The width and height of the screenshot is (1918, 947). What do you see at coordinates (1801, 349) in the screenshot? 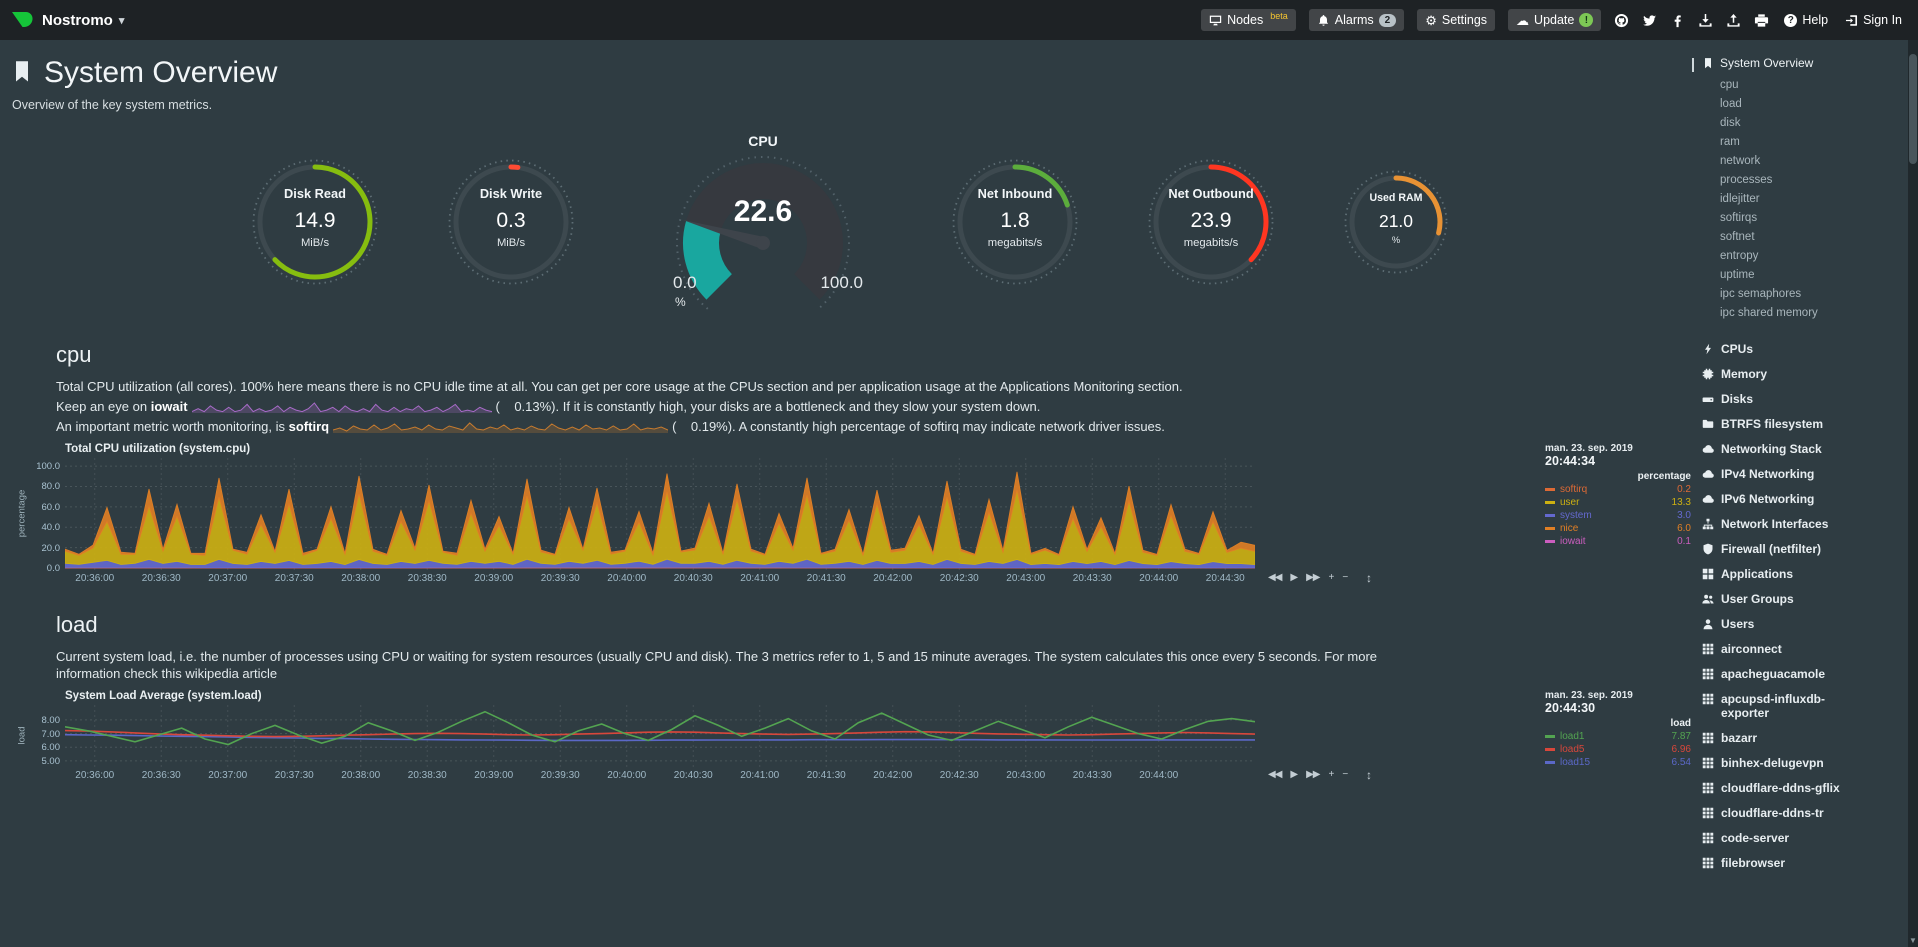
I see `sidebar-item-cpus: CPUs` at bounding box center [1801, 349].